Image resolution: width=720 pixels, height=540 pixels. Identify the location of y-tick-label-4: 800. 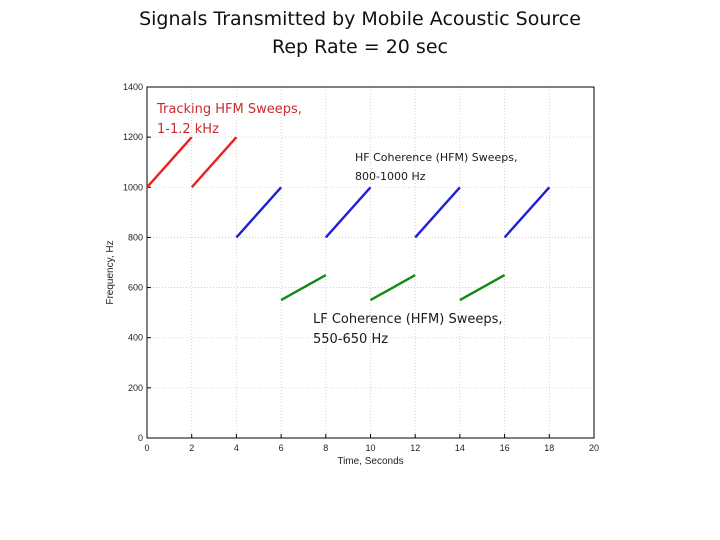
(135, 237).